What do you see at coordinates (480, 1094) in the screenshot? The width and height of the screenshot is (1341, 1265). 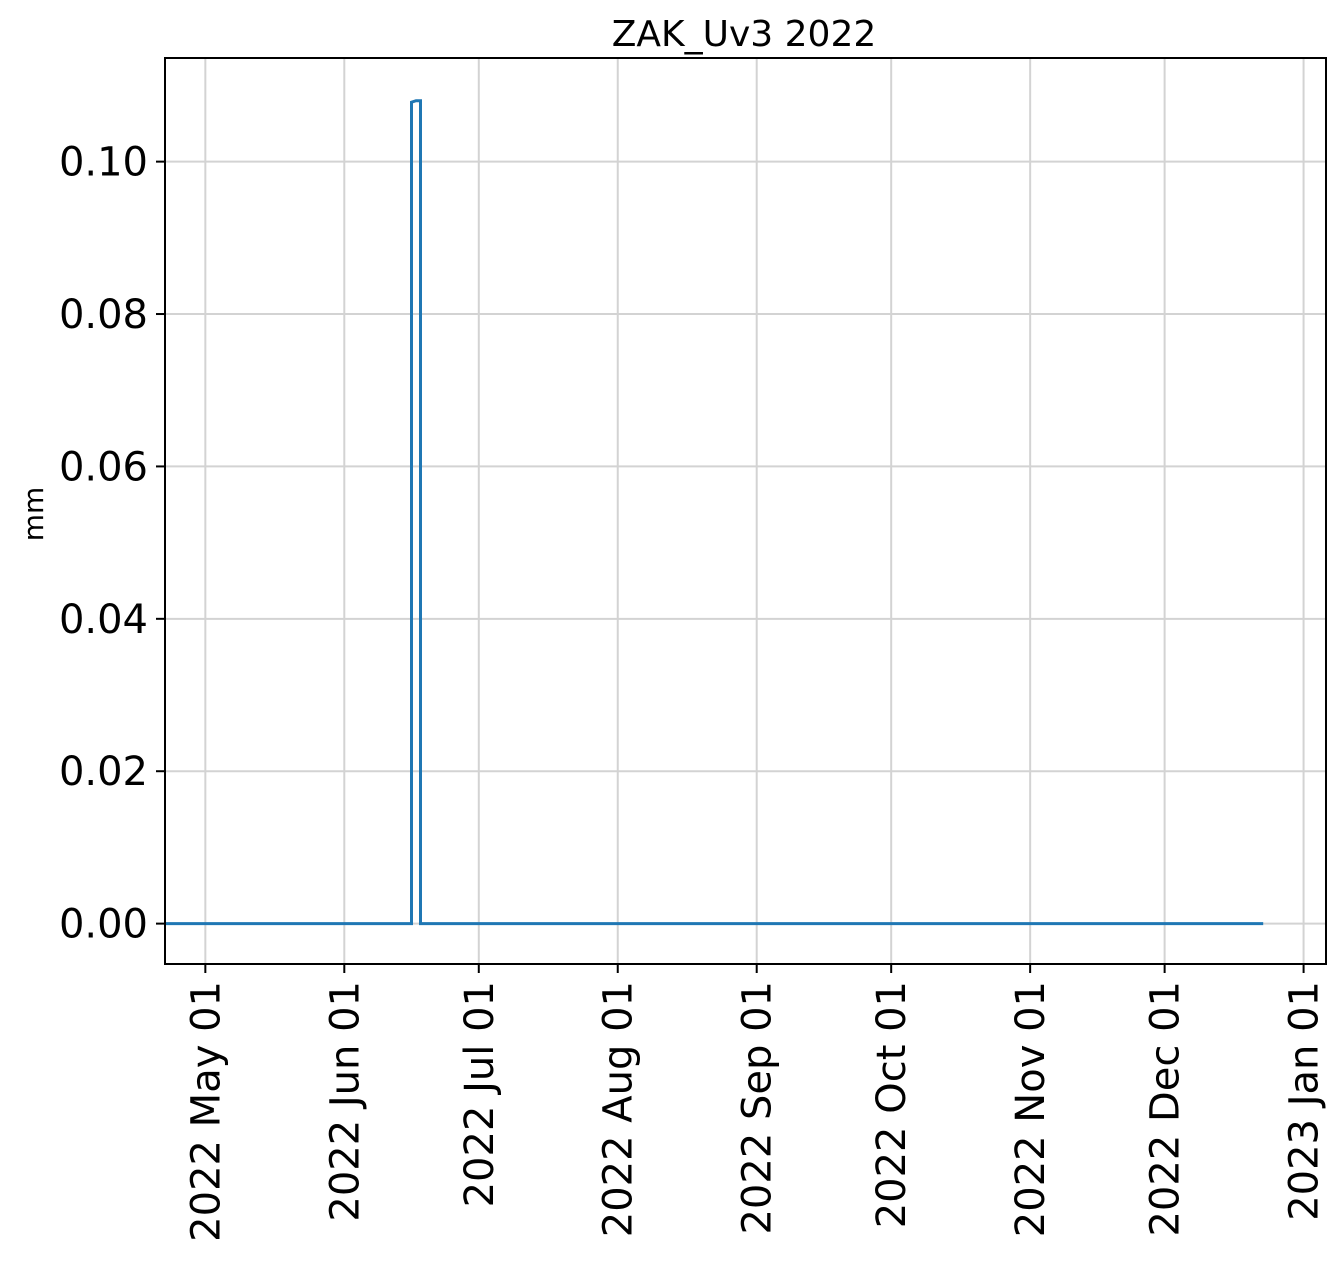 I see `x-tick-label: 2022 Jul 01` at bounding box center [480, 1094].